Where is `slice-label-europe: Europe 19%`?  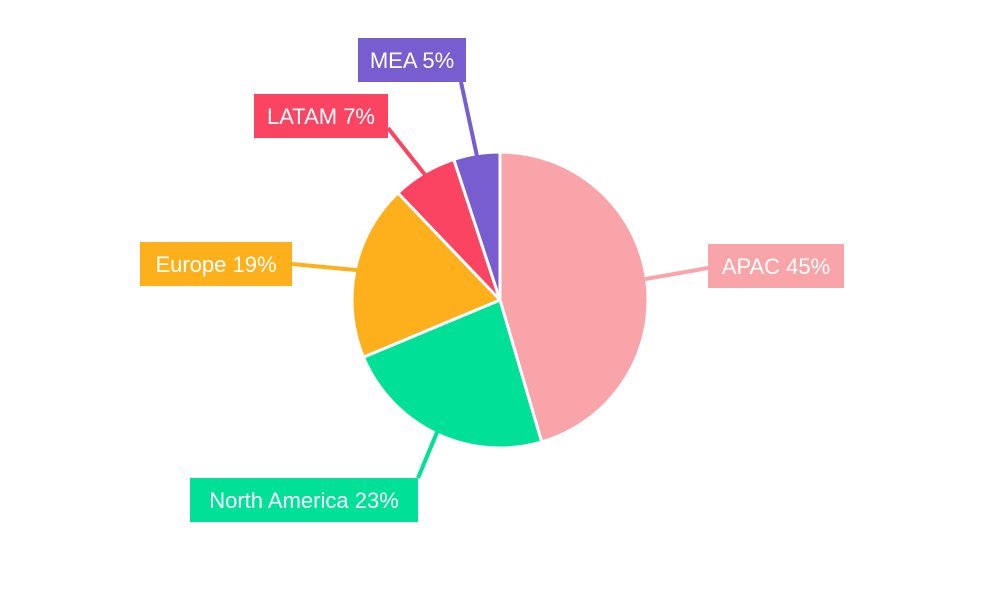 slice-label-europe: Europe 19% is located at coordinates (216, 264).